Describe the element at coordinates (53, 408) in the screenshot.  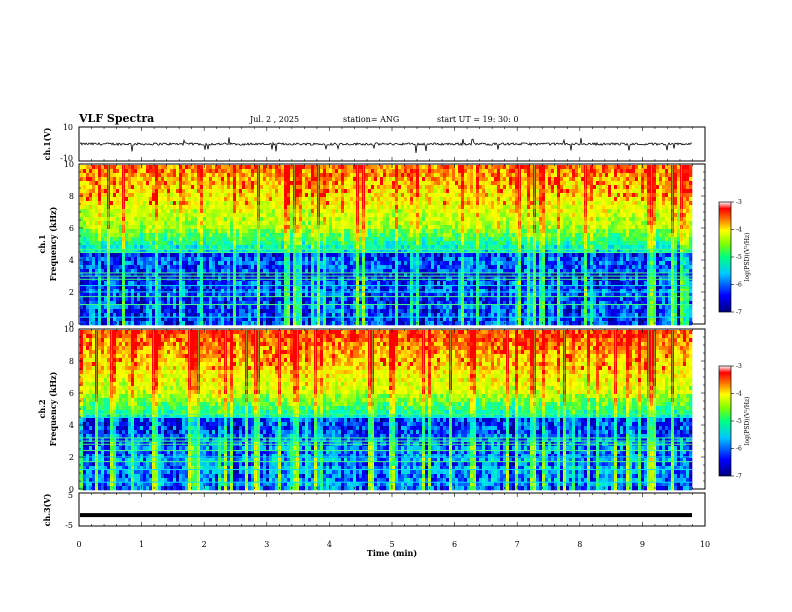
I see `ch2-frequency-label: Frequency (kHz)` at that location.